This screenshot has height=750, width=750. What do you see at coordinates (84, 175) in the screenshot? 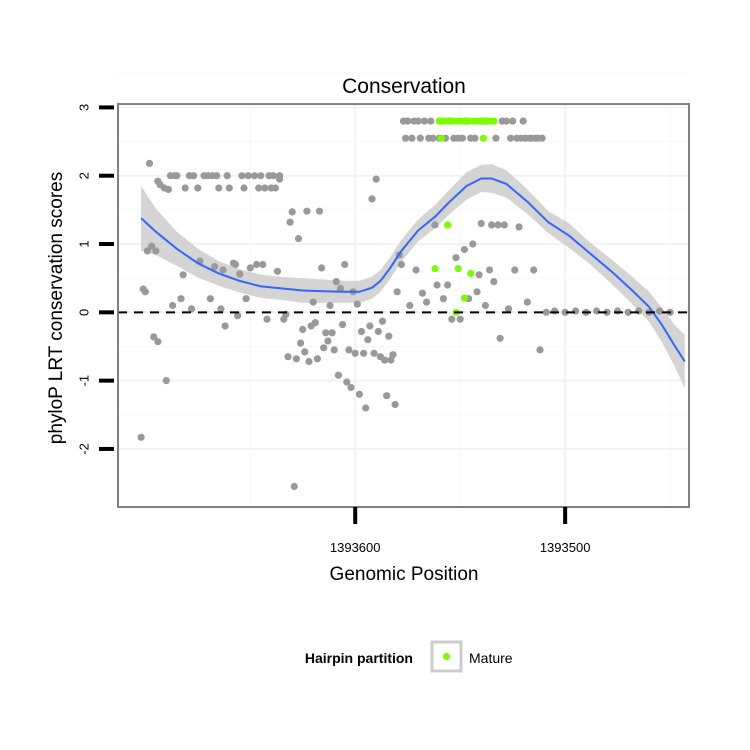
I see `y-tick-label: 2` at bounding box center [84, 175].